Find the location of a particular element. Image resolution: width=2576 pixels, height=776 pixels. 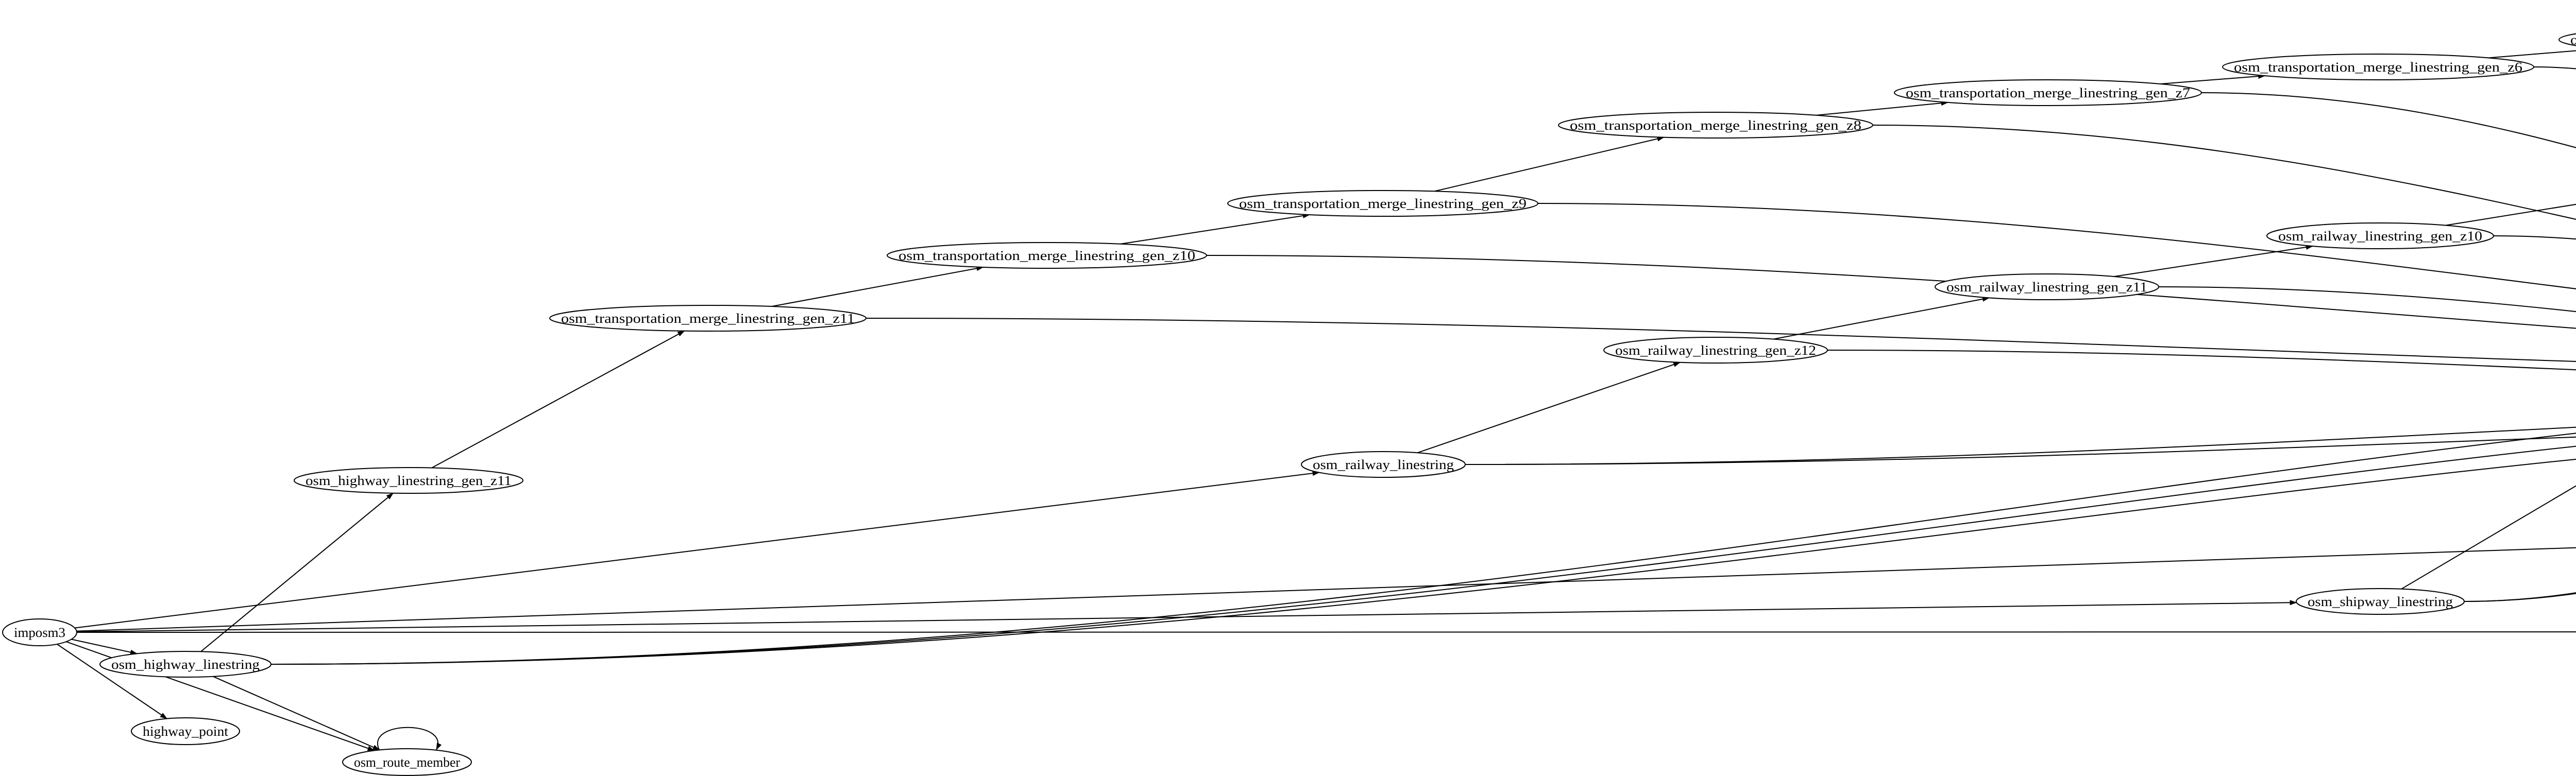

edge-osm_transportation_merge_linestring_gen_z10-to-row-z10 is located at coordinates (1891, 292).